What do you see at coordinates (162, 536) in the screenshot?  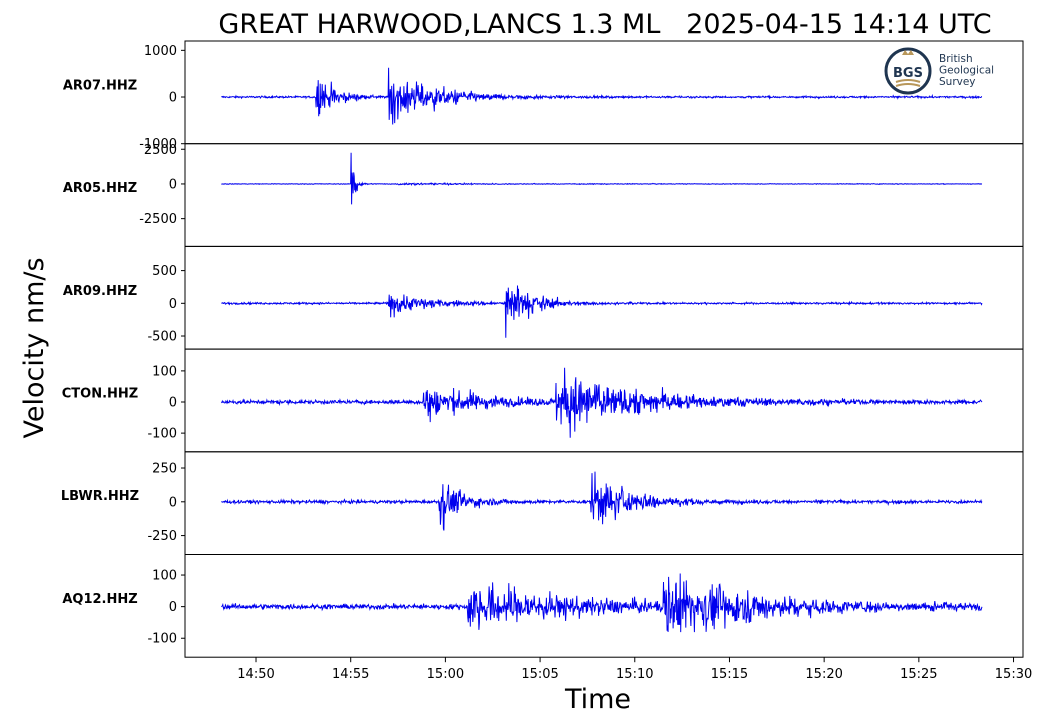 I see `y-tick-label: -250` at bounding box center [162, 536].